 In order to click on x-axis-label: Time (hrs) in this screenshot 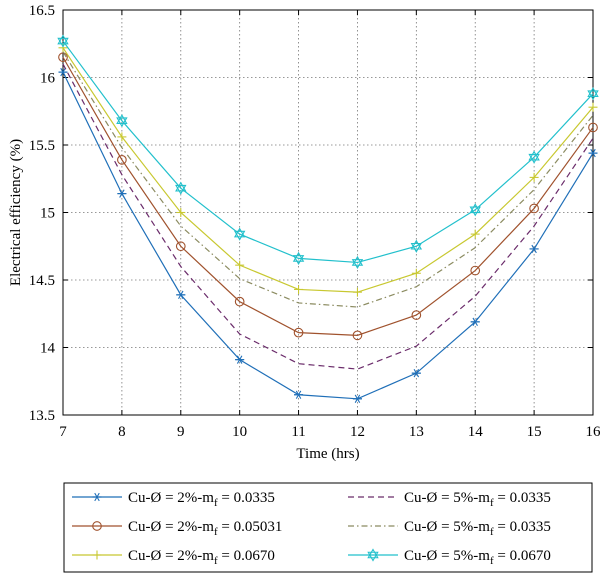, I will do `click(327, 454)`.